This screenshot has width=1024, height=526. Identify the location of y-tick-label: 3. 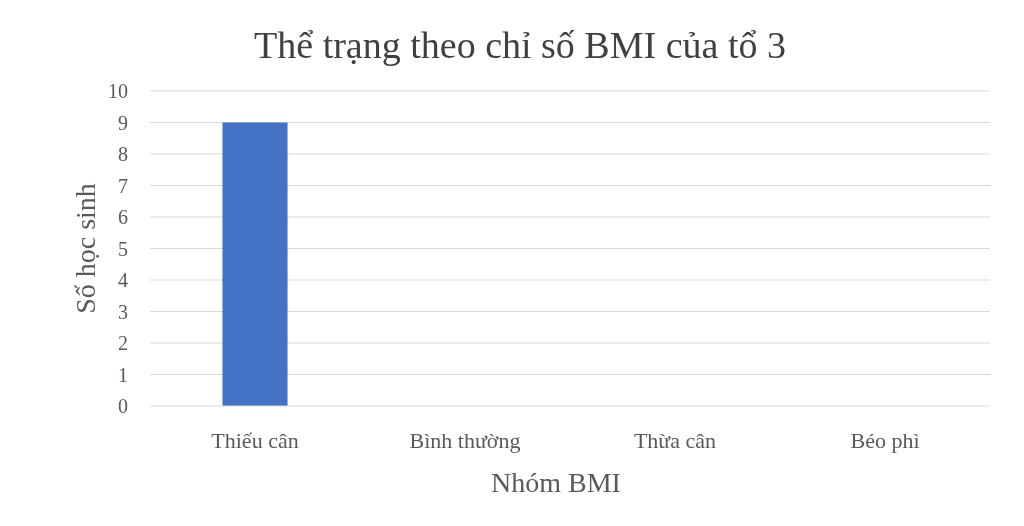
(123, 311).